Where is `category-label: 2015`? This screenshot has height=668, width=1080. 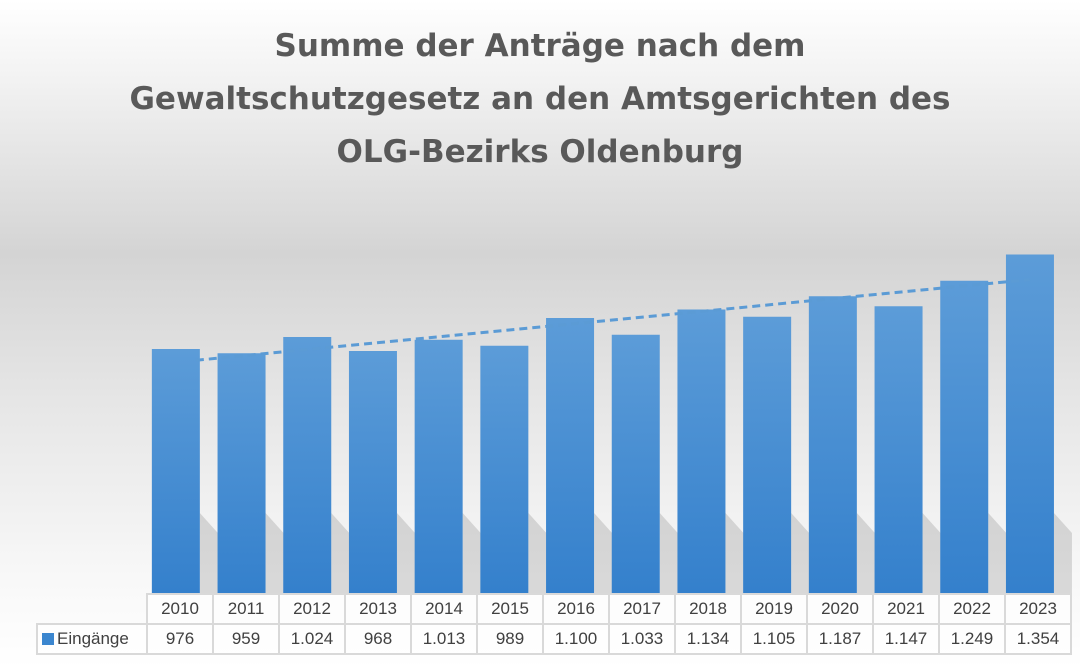 category-label: 2015 is located at coordinates (510, 609).